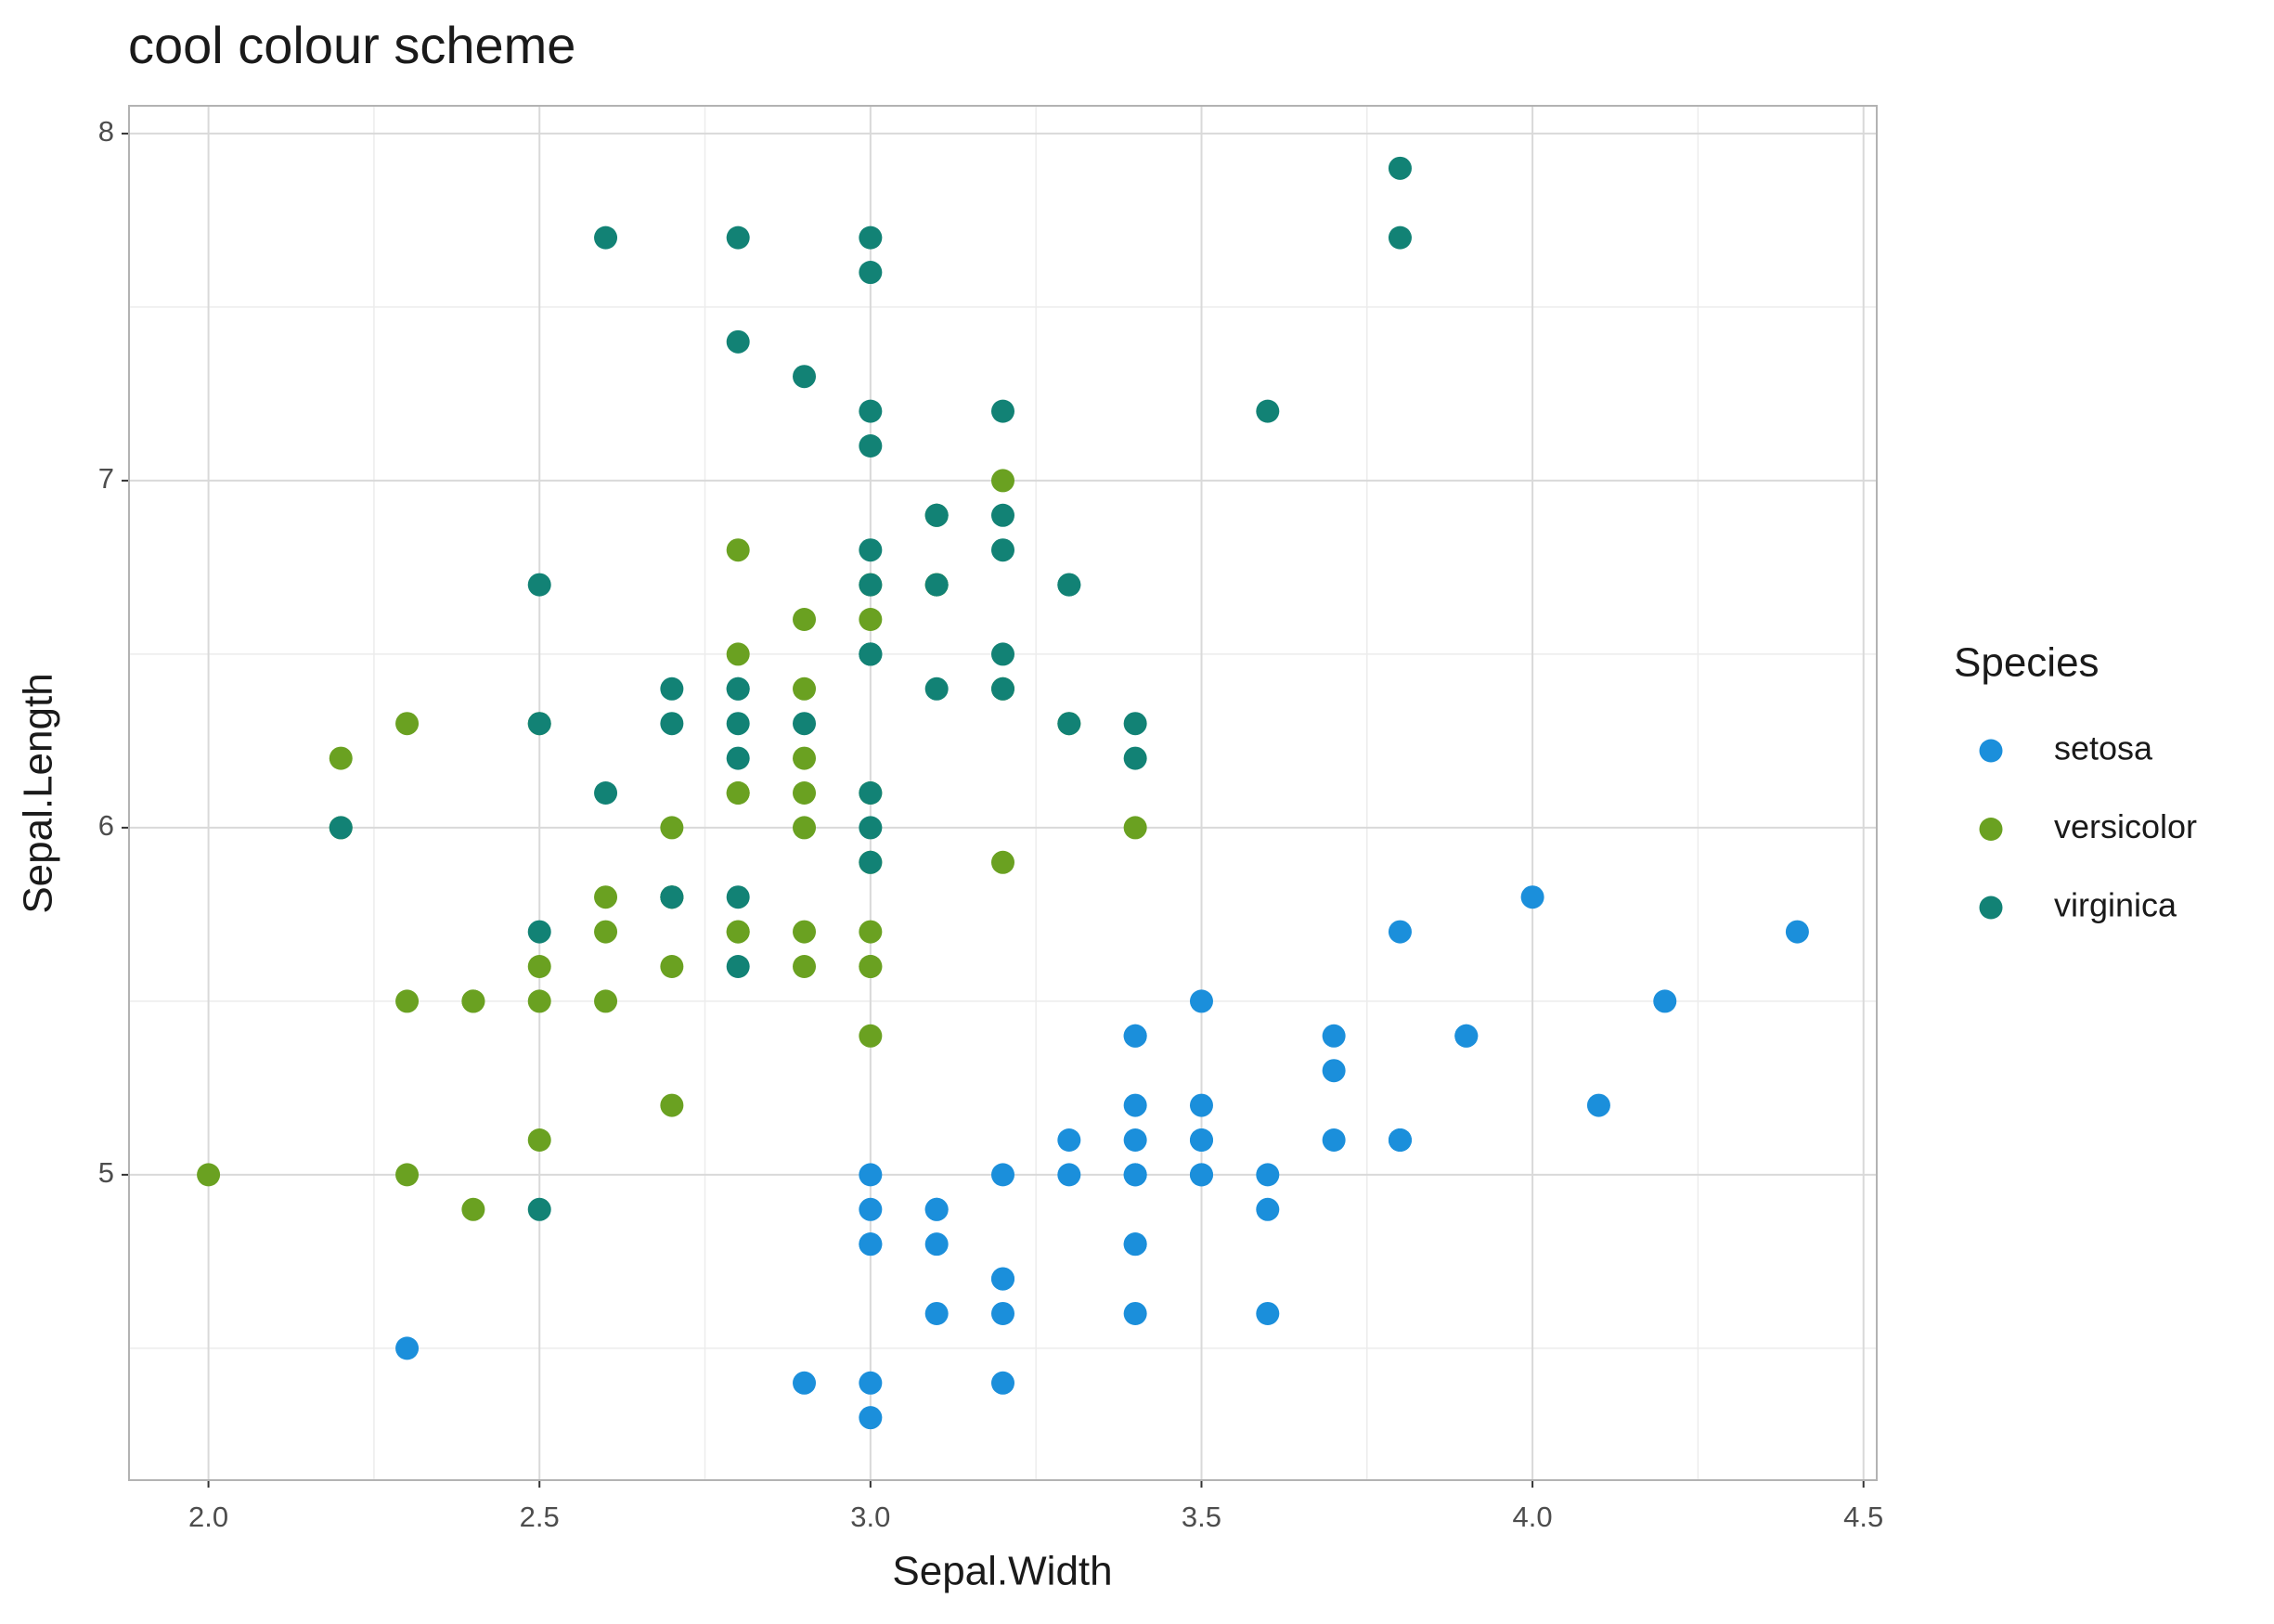  I want to click on x-tick-label: 2.0, so click(208, 1517).